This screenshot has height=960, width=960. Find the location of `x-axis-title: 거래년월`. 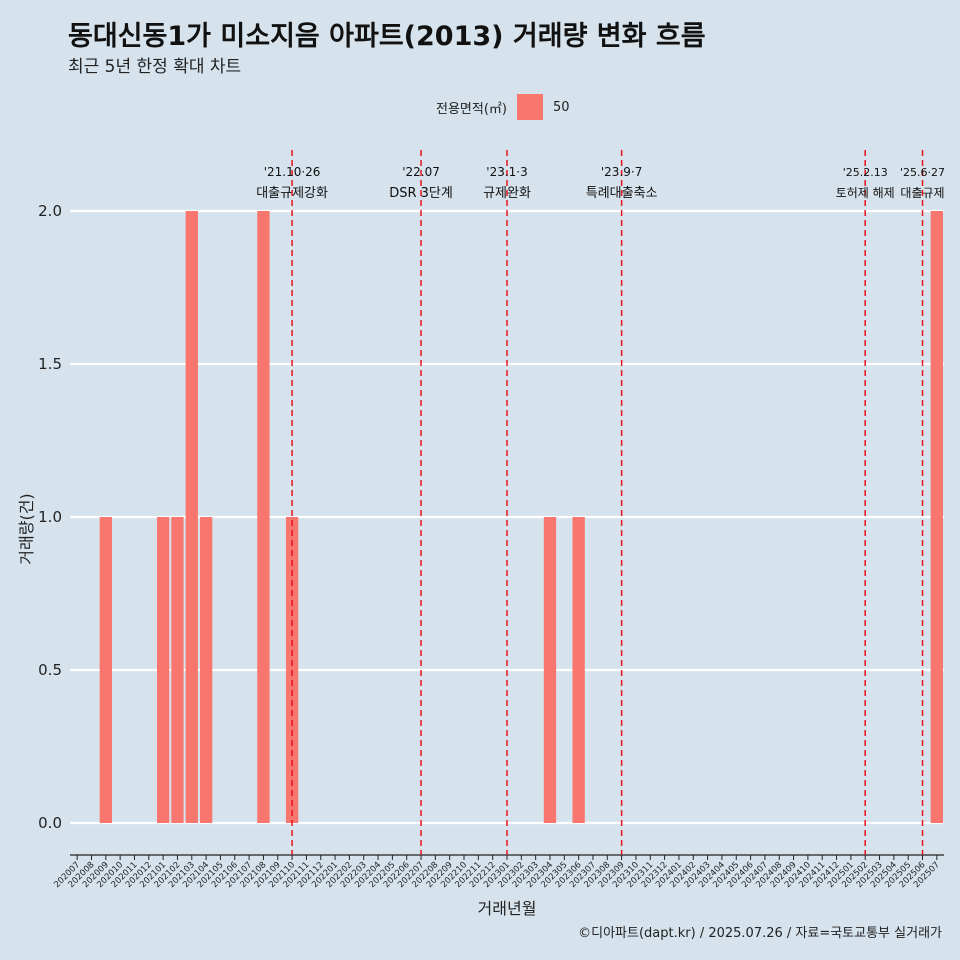

x-axis-title: 거래년월 is located at coordinates (507, 908).